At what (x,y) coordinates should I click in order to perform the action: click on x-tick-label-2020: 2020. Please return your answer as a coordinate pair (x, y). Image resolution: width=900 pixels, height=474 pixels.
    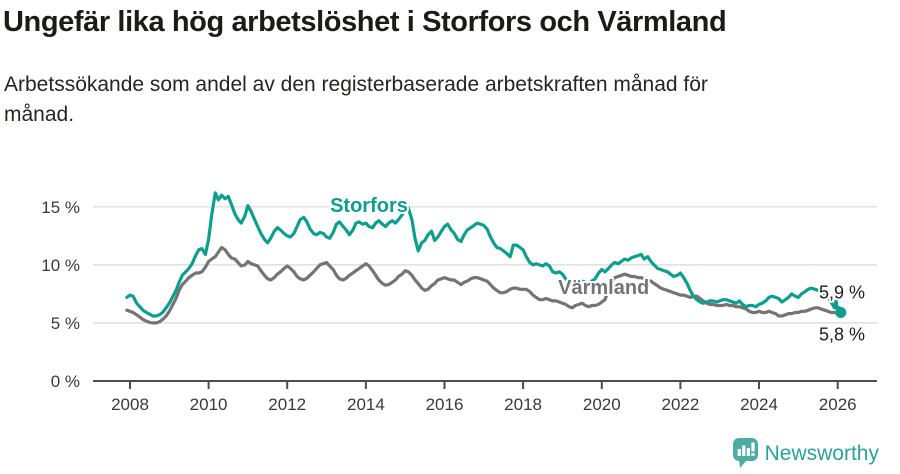
    Looking at the image, I should click on (602, 404).